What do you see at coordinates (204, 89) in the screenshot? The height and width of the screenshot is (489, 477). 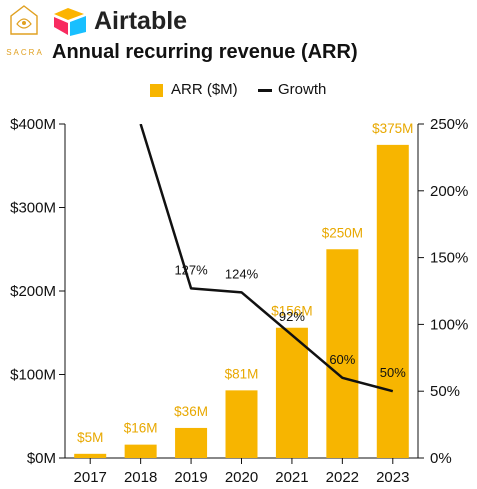 I see `legend-label-arr: ARR ($M)` at bounding box center [204, 89].